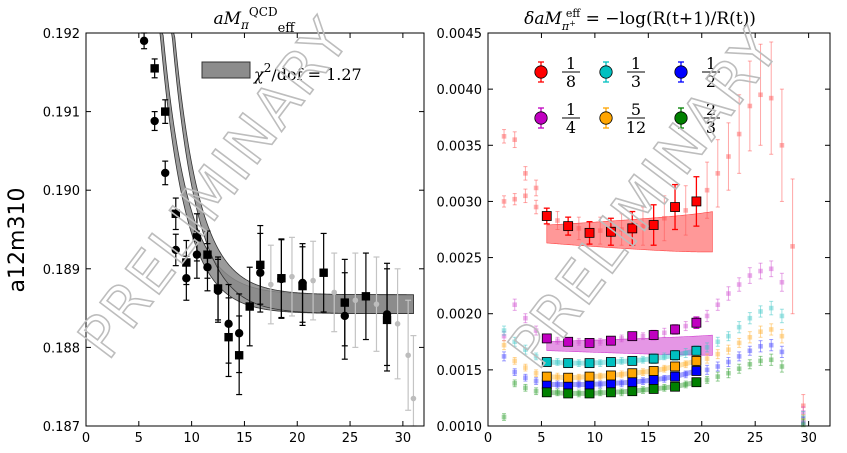 This screenshot has width=847, height=453. What do you see at coordinates (226, 70) in the screenshot?
I see `legend-swatch` at bounding box center [226, 70].